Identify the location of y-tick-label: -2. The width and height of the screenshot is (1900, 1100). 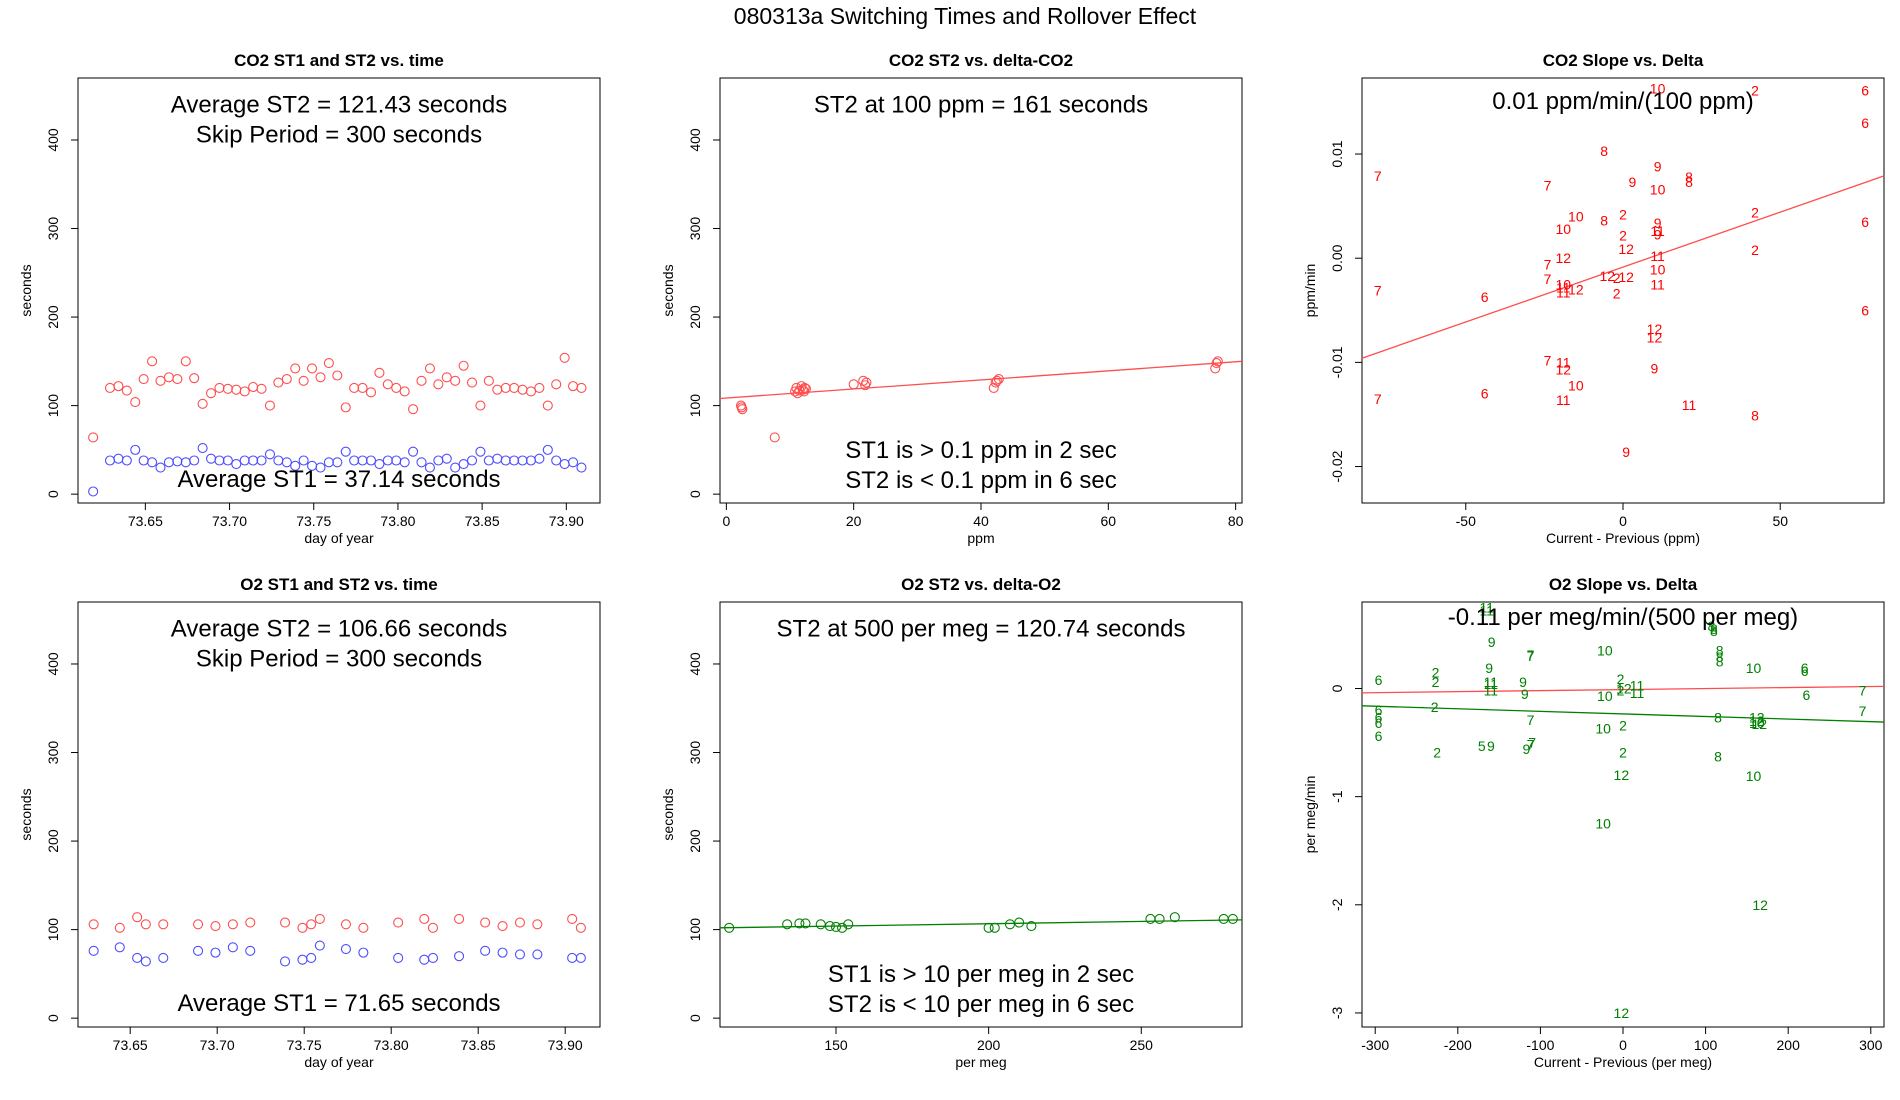
(1337, 904).